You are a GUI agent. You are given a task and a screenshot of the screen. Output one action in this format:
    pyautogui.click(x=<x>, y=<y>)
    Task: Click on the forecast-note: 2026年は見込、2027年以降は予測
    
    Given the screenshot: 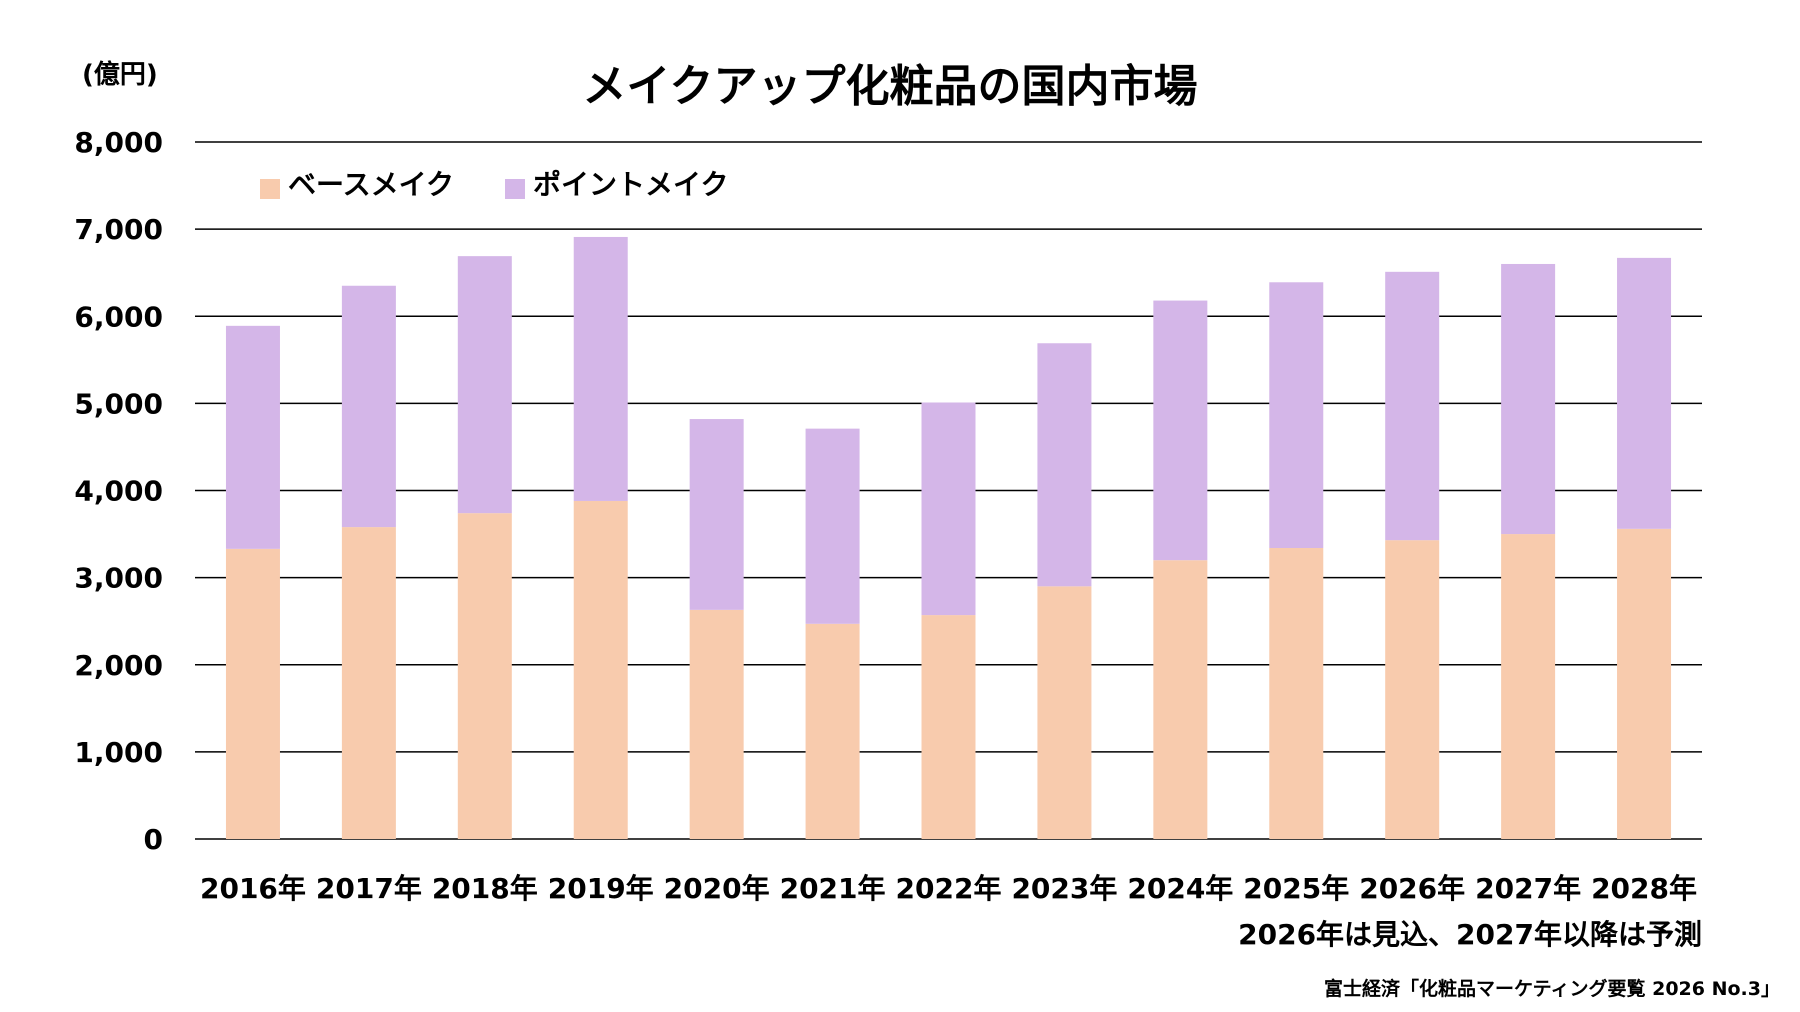 What is the action you would take?
    pyautogui.click(x=1470, y=934)
    